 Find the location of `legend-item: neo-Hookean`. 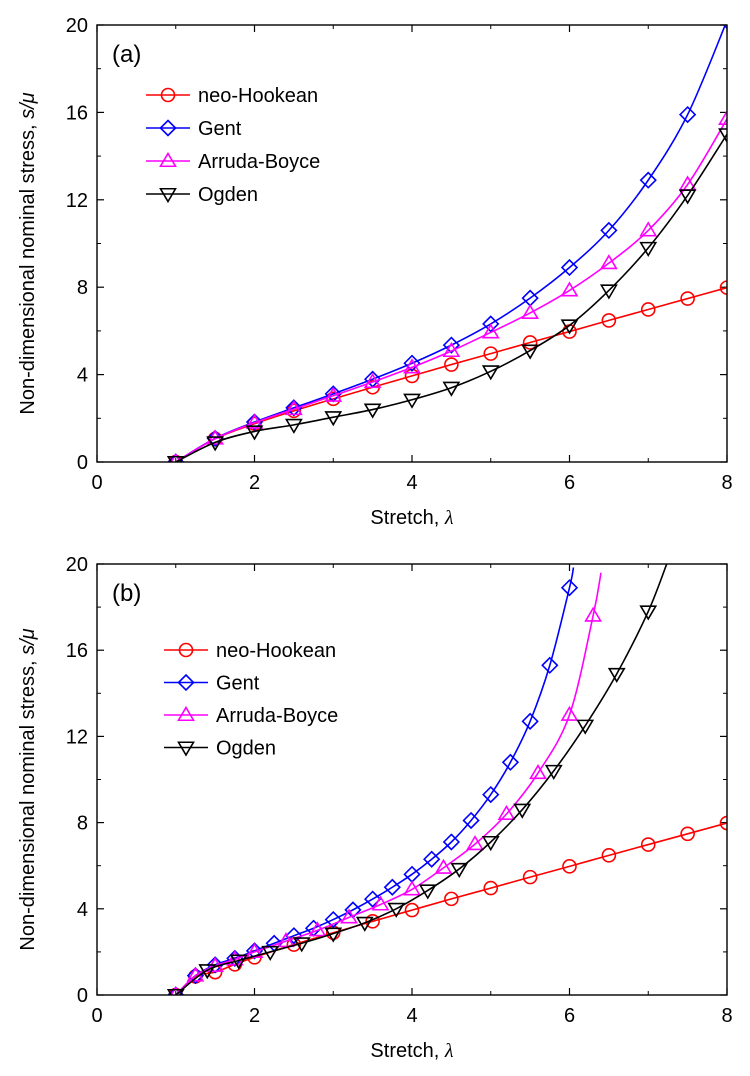

legend-item: neo-Hookean is located at coordinates (250, 651).